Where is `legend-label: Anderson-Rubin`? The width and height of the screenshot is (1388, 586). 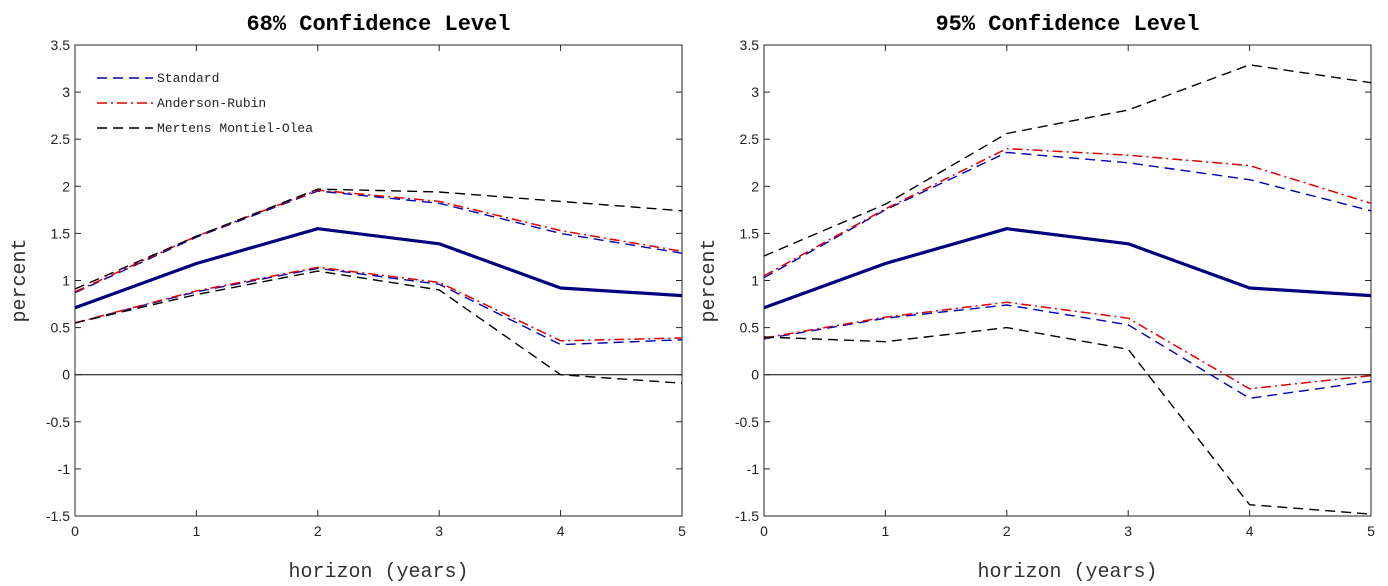 legend-label: Anderson-Rubin is located at coordinates (211, 103).